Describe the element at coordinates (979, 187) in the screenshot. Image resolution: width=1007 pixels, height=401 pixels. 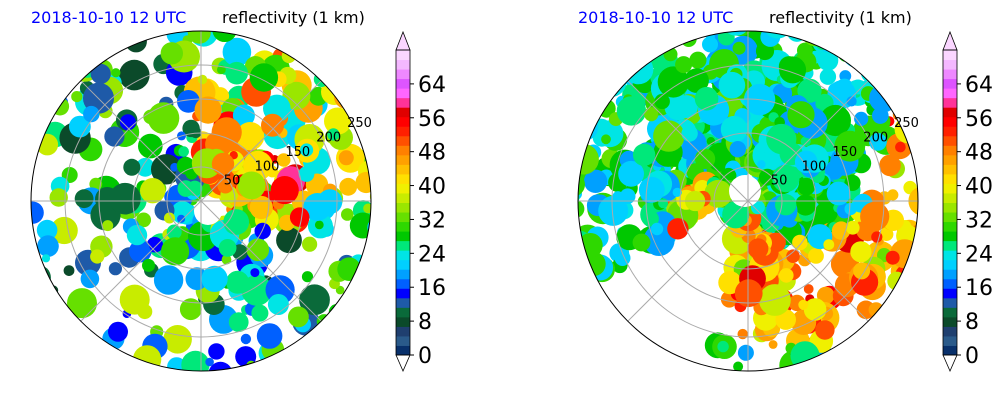
I see `colorbar-tick-label: 40` at that location.